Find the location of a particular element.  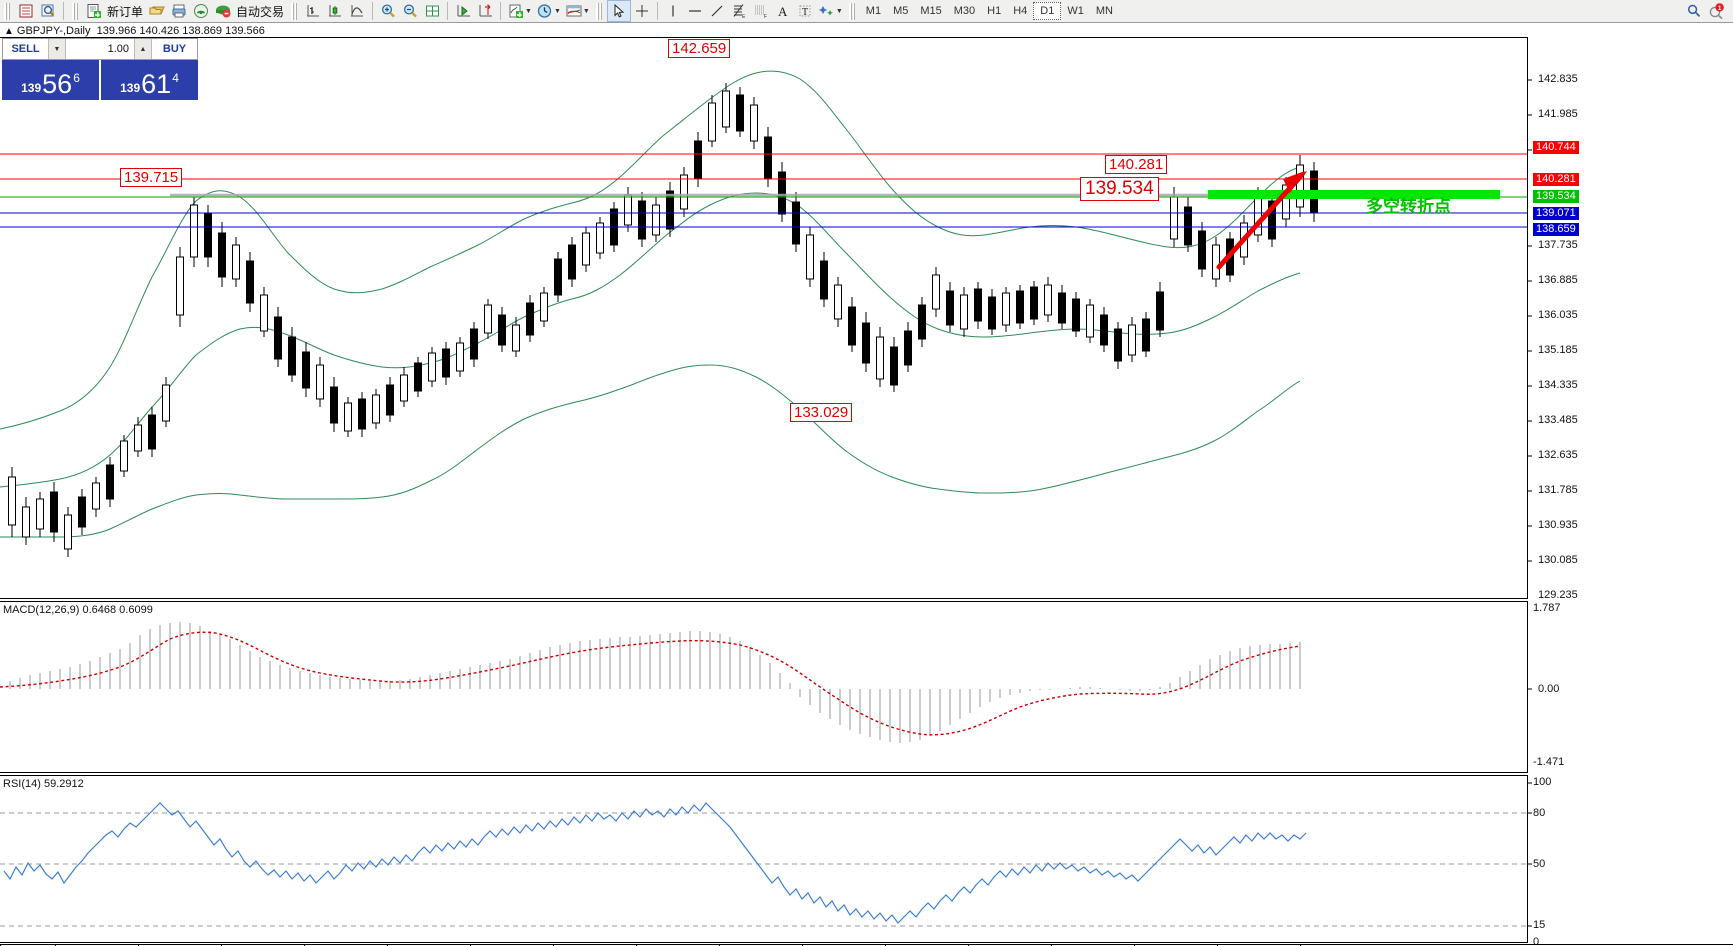

ohlc-high: 140.426 is located at coordinates (159, 31).